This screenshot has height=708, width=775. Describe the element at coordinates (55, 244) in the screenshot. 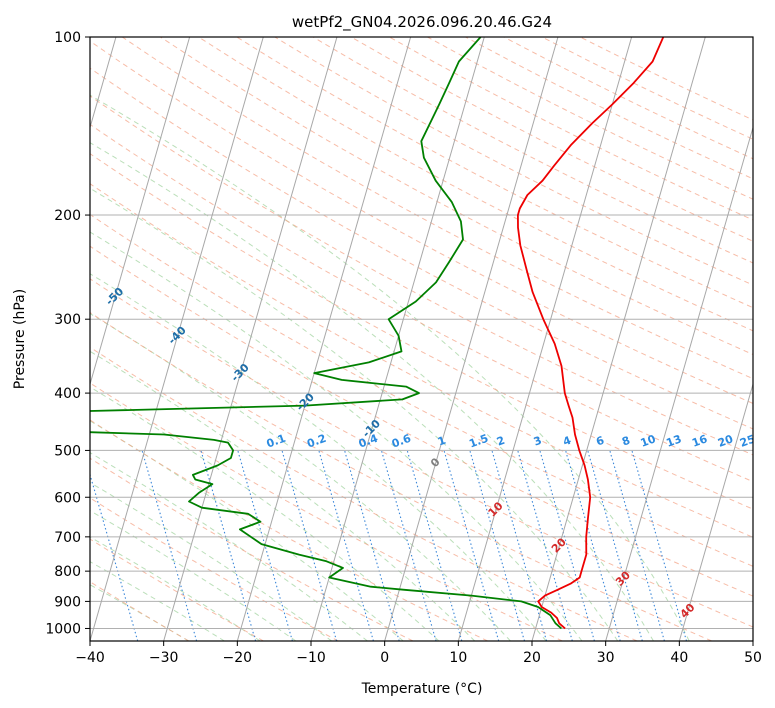

I see `isotherm-label: -60` at that location.